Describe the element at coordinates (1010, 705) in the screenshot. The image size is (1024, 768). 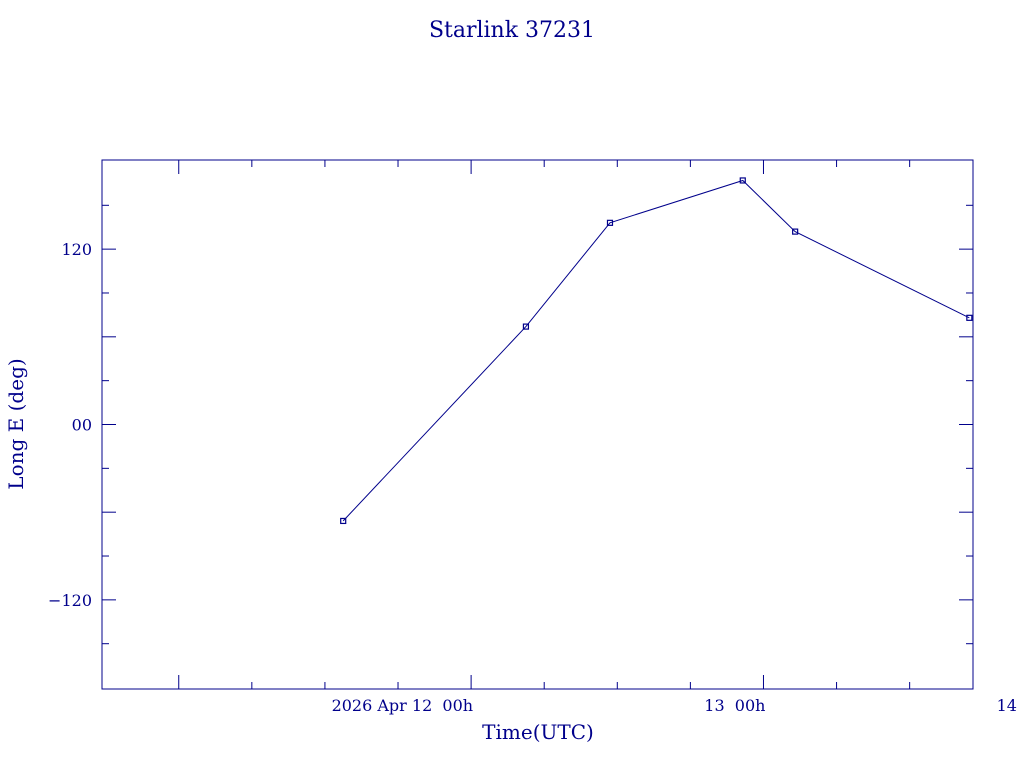
I see `x-tick-label: 14 00h` at that location.